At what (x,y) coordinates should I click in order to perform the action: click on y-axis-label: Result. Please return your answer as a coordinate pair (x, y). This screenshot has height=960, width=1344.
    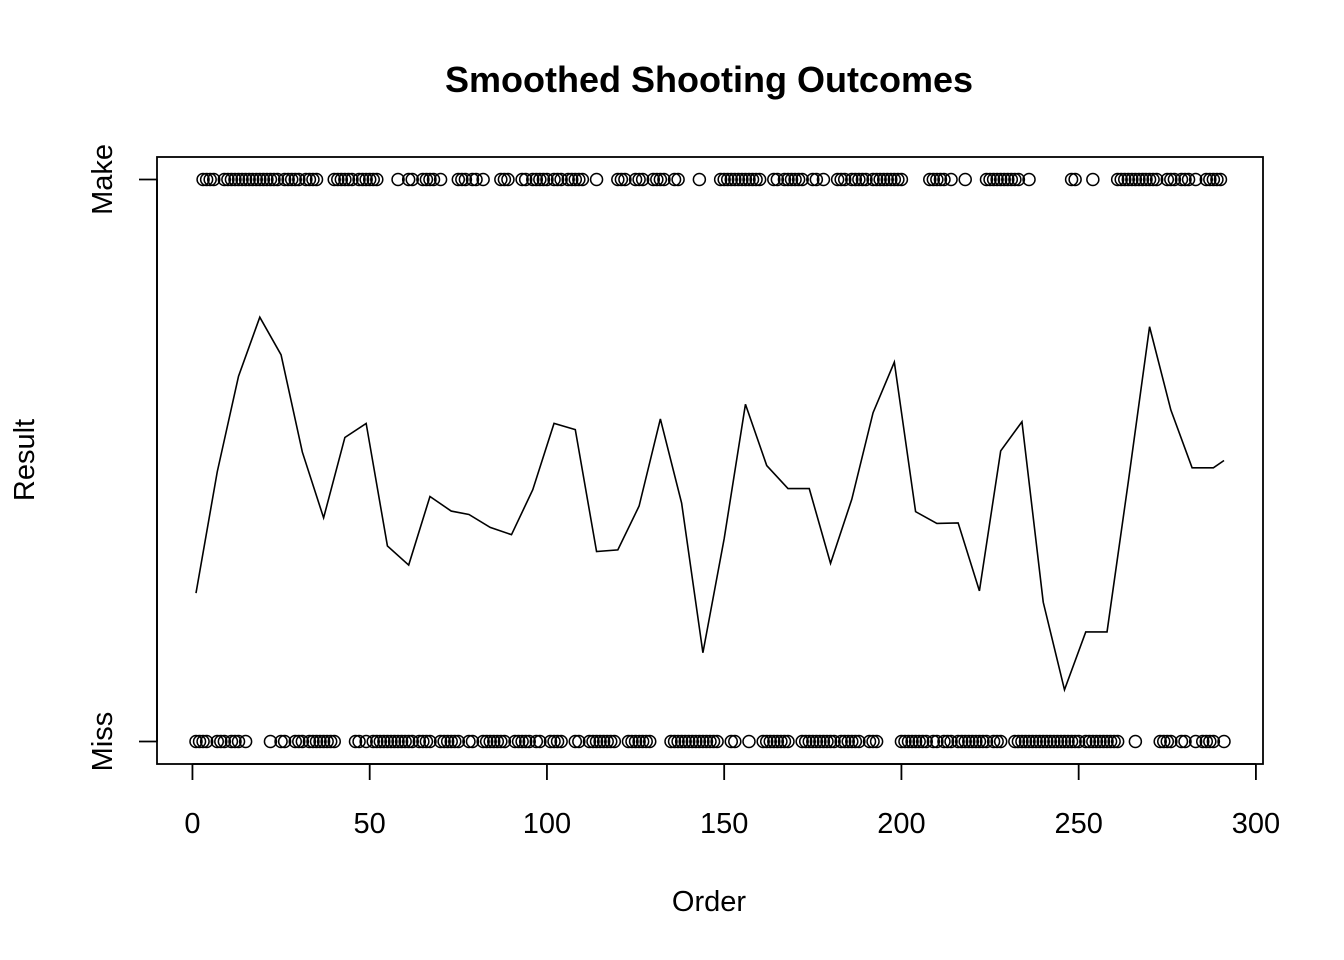
    Looking at the image, I should click on (25, 460).